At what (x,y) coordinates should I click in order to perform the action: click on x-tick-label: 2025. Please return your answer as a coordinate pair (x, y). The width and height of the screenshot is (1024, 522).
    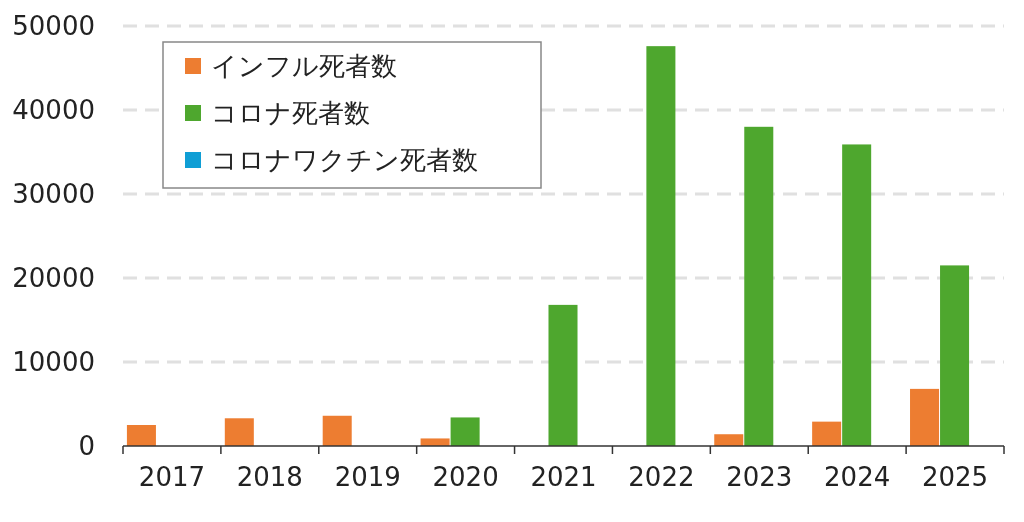
    Looking at the image, I should click on (955, 477).